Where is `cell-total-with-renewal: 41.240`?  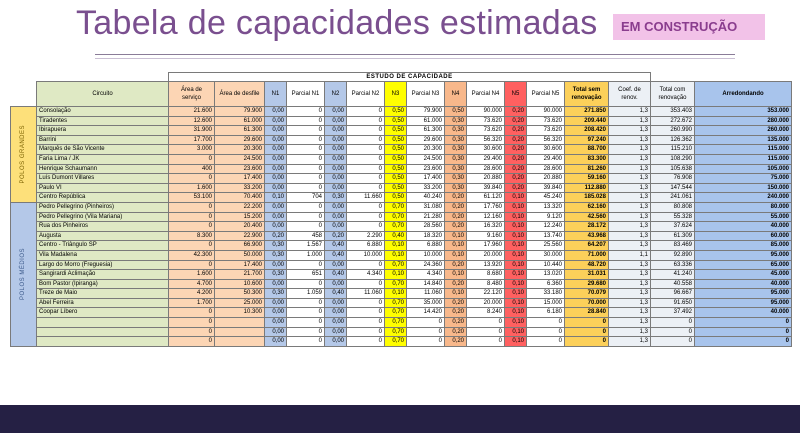 cell-total-with-renewal: 41.240 is located at coordinates (673, 274).